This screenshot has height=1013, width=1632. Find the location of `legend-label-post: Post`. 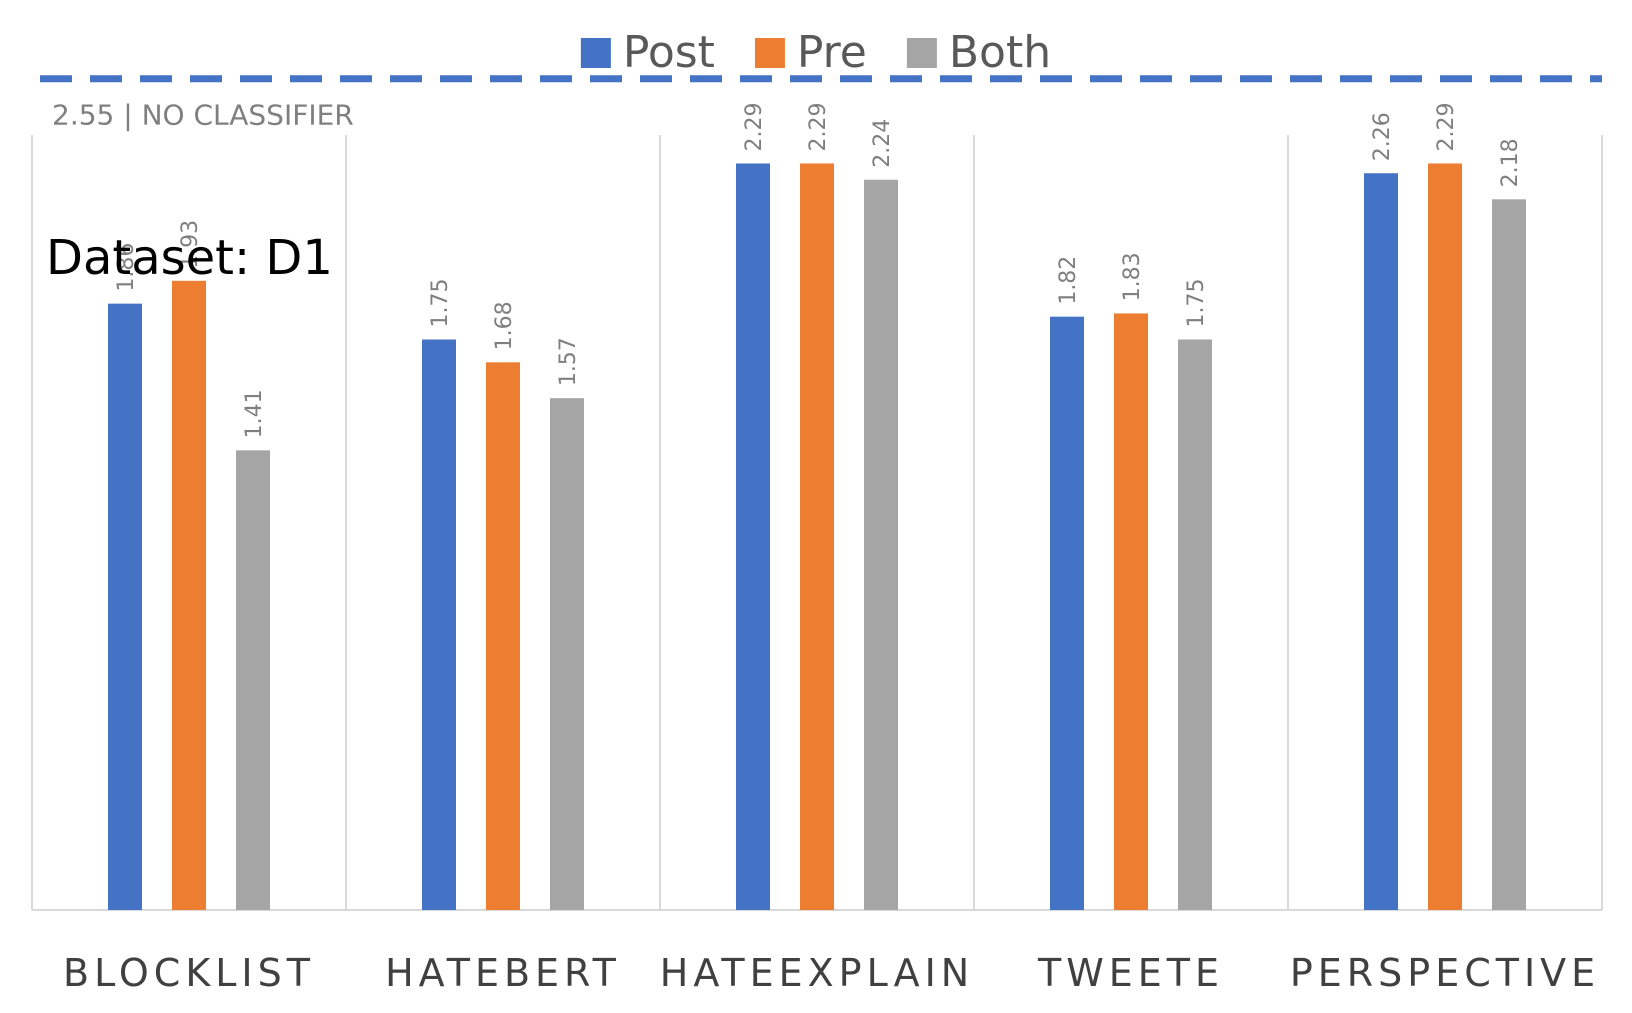

legend-label-post: Post is located at coordinates (669, 52).